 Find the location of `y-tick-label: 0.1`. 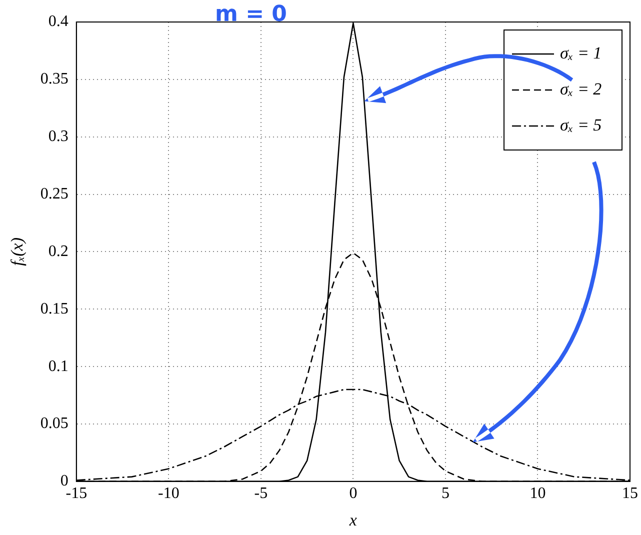

y-tick-label: 0.1 is located at coordinates (58, 366).